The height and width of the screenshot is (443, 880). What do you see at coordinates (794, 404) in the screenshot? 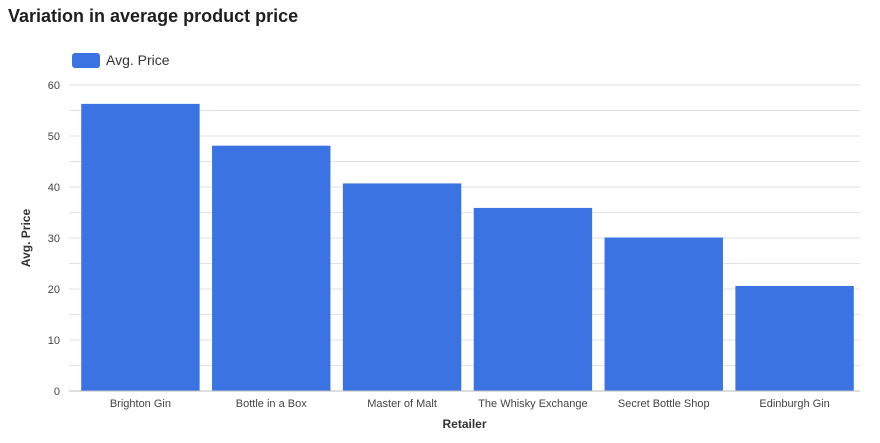
I see `x-tick-label: Edinburgh Gin` at bounding box center [794, 404].